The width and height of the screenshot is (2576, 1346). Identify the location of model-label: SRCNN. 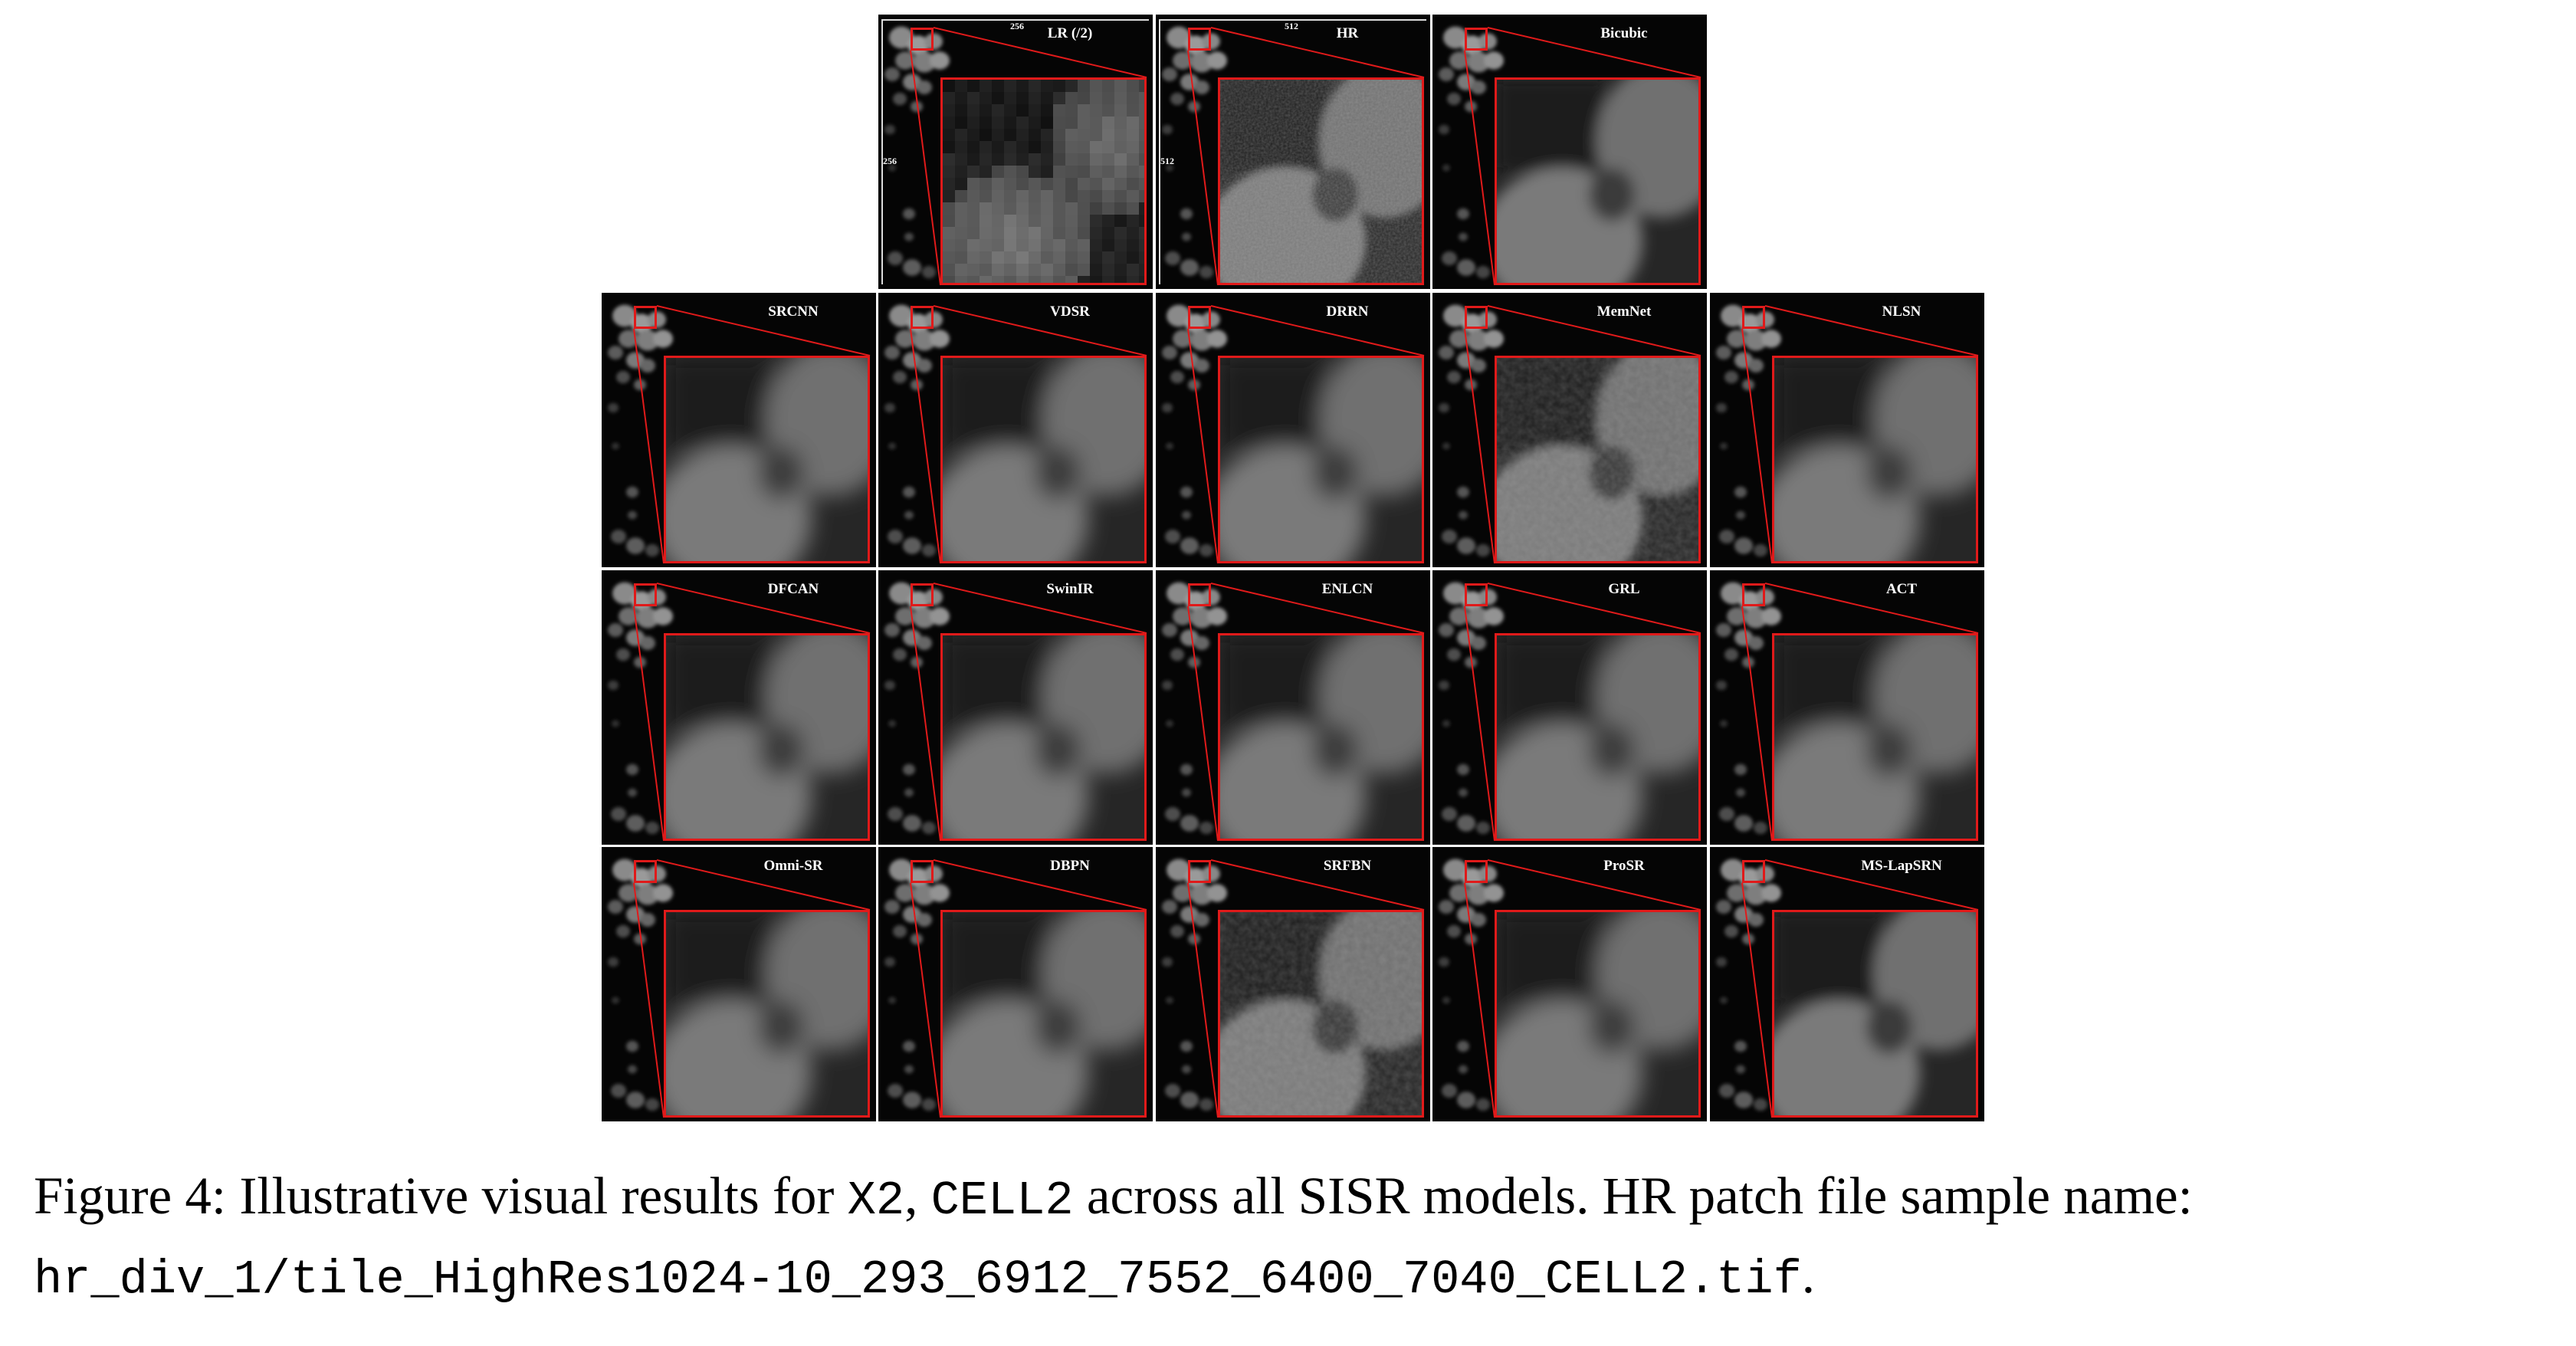
(793, 312).